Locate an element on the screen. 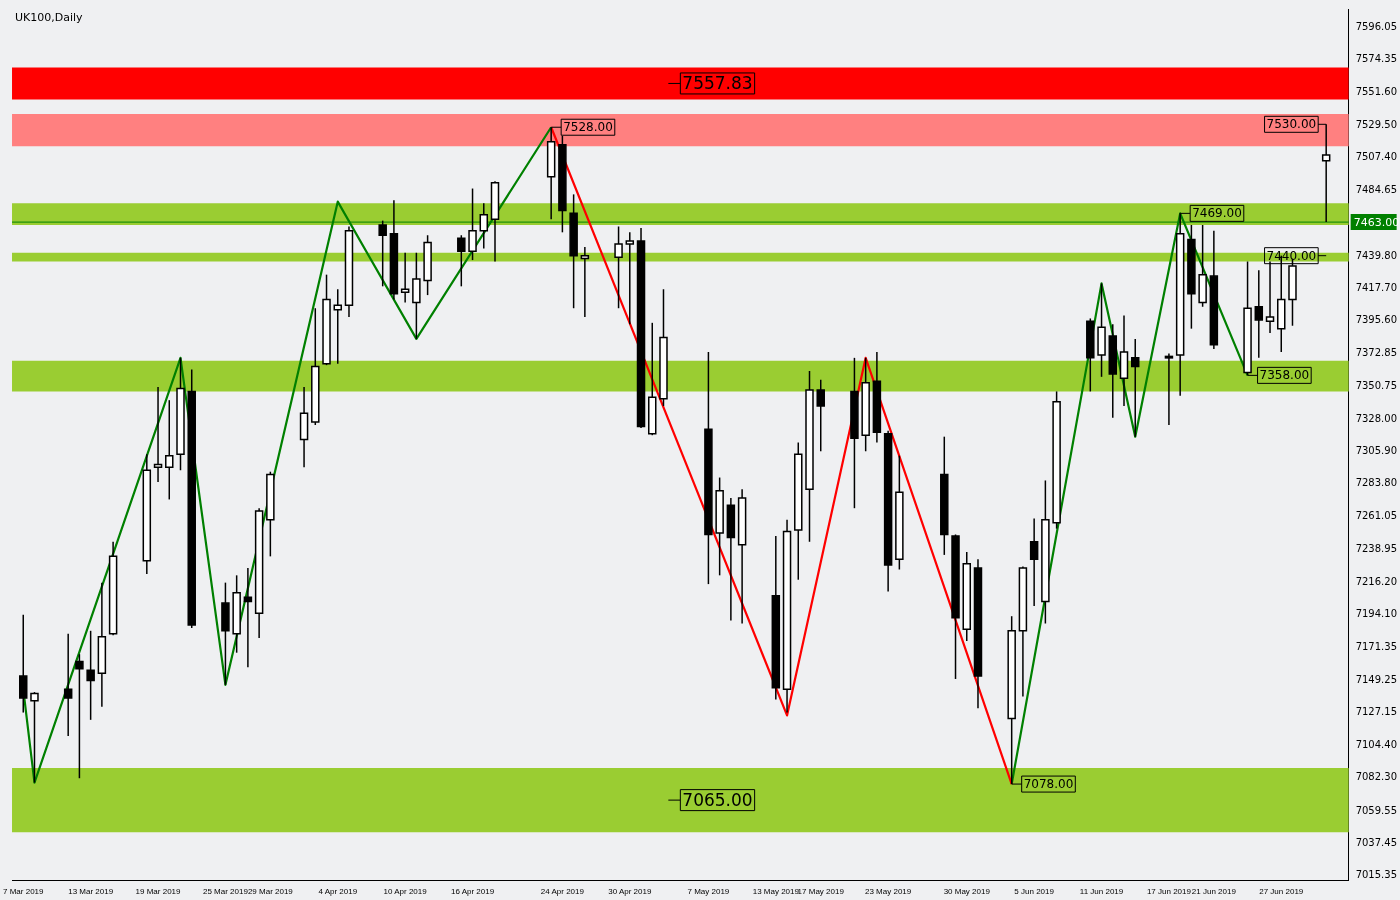 The image size is (1400, 900). y-tick-label: 7507.40 is located at coordinates (1376, 156).